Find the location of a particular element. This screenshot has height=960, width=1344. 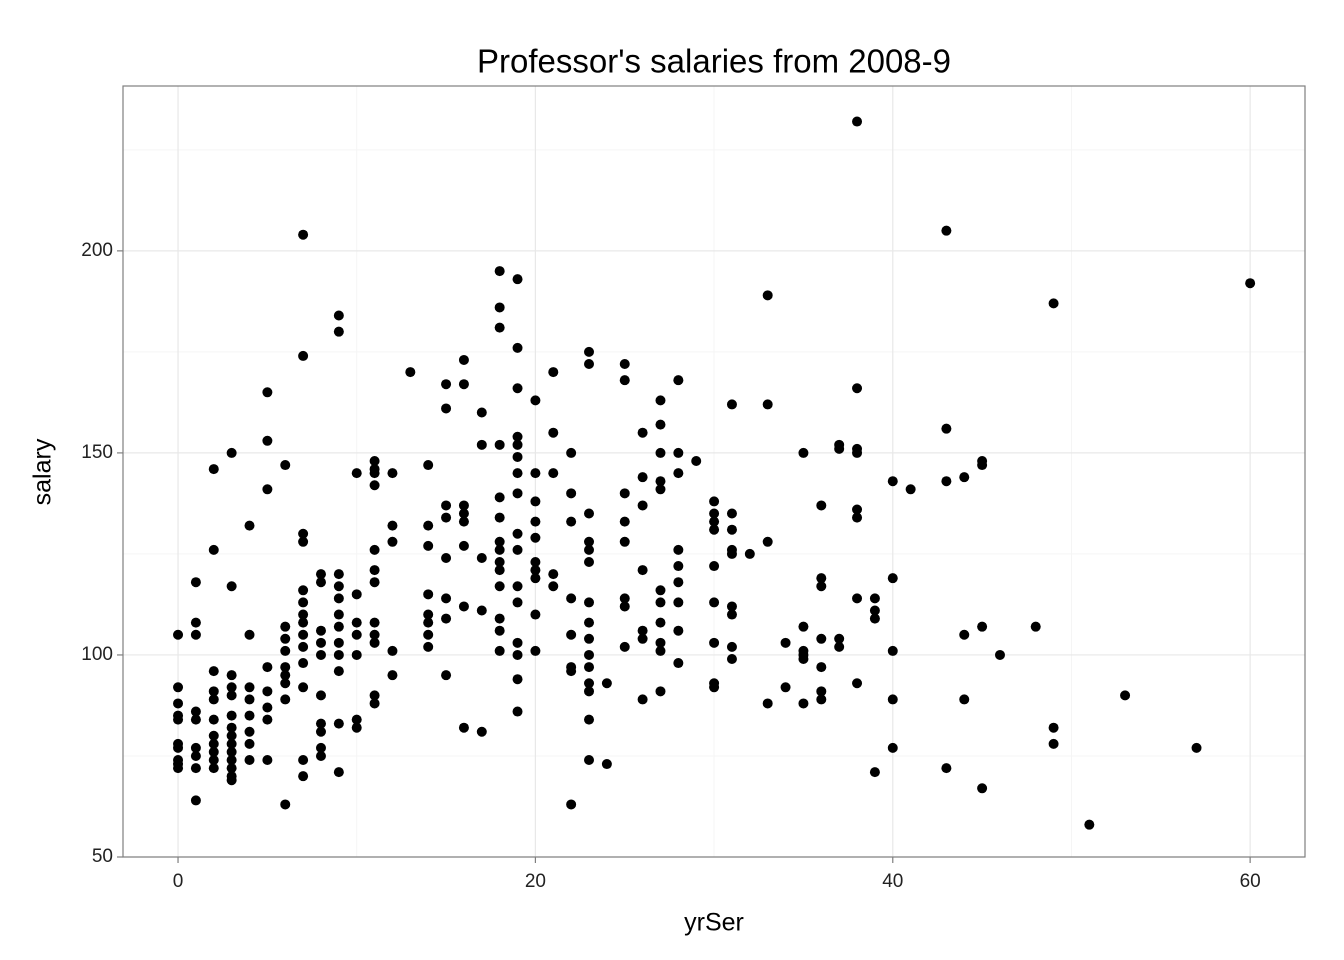

y-tick-label: 50 is located at coordinates (102, 856).